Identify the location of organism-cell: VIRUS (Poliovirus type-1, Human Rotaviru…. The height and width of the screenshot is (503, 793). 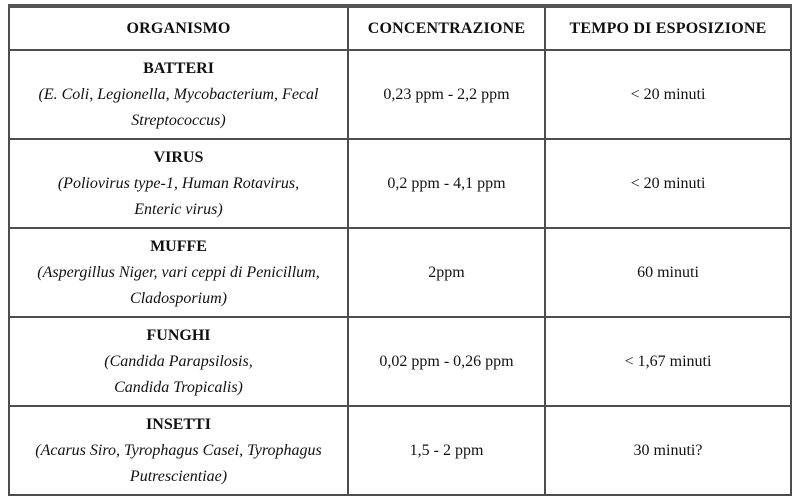
(178, 183).